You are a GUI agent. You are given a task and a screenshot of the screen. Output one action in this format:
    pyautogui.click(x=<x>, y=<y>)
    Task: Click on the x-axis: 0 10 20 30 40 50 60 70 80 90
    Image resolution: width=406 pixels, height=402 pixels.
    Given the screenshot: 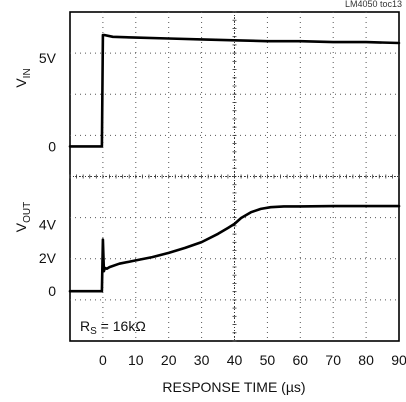 What is the action you would take?
    pyautogui.click(x=252, y=360)
    